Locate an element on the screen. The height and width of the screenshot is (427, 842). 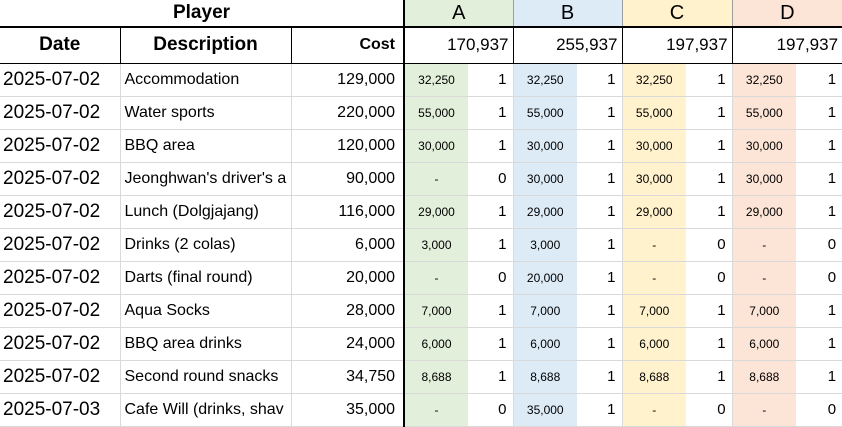
cost-cell: 35,000 is located at coordinates (348, 410).